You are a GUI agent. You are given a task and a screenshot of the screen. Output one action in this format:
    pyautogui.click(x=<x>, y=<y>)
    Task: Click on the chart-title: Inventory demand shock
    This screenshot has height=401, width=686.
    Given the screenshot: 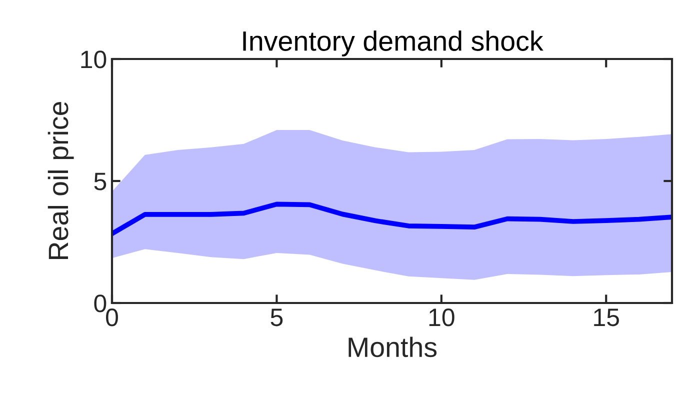 What is the action you would take?
    pyautogui.click(x=393, y=43)
    